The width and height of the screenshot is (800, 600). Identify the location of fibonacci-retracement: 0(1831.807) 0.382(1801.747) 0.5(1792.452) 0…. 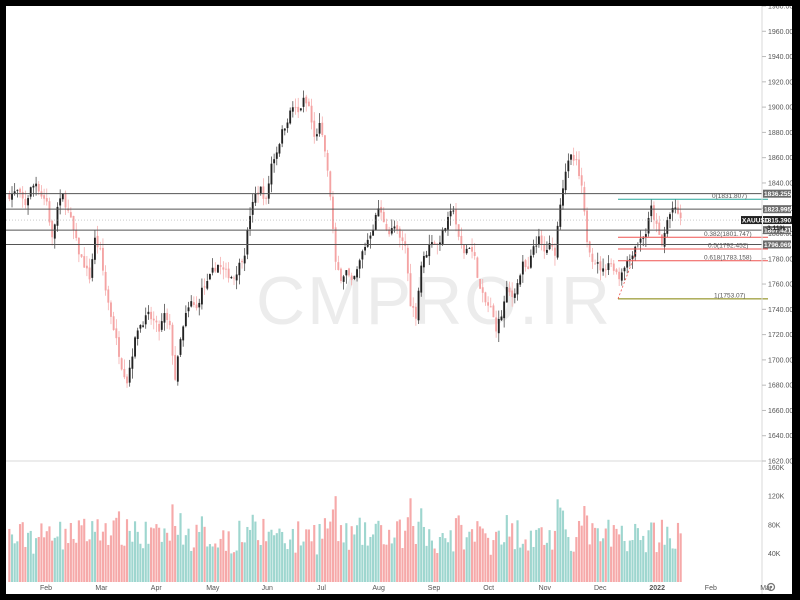
(692, 246).